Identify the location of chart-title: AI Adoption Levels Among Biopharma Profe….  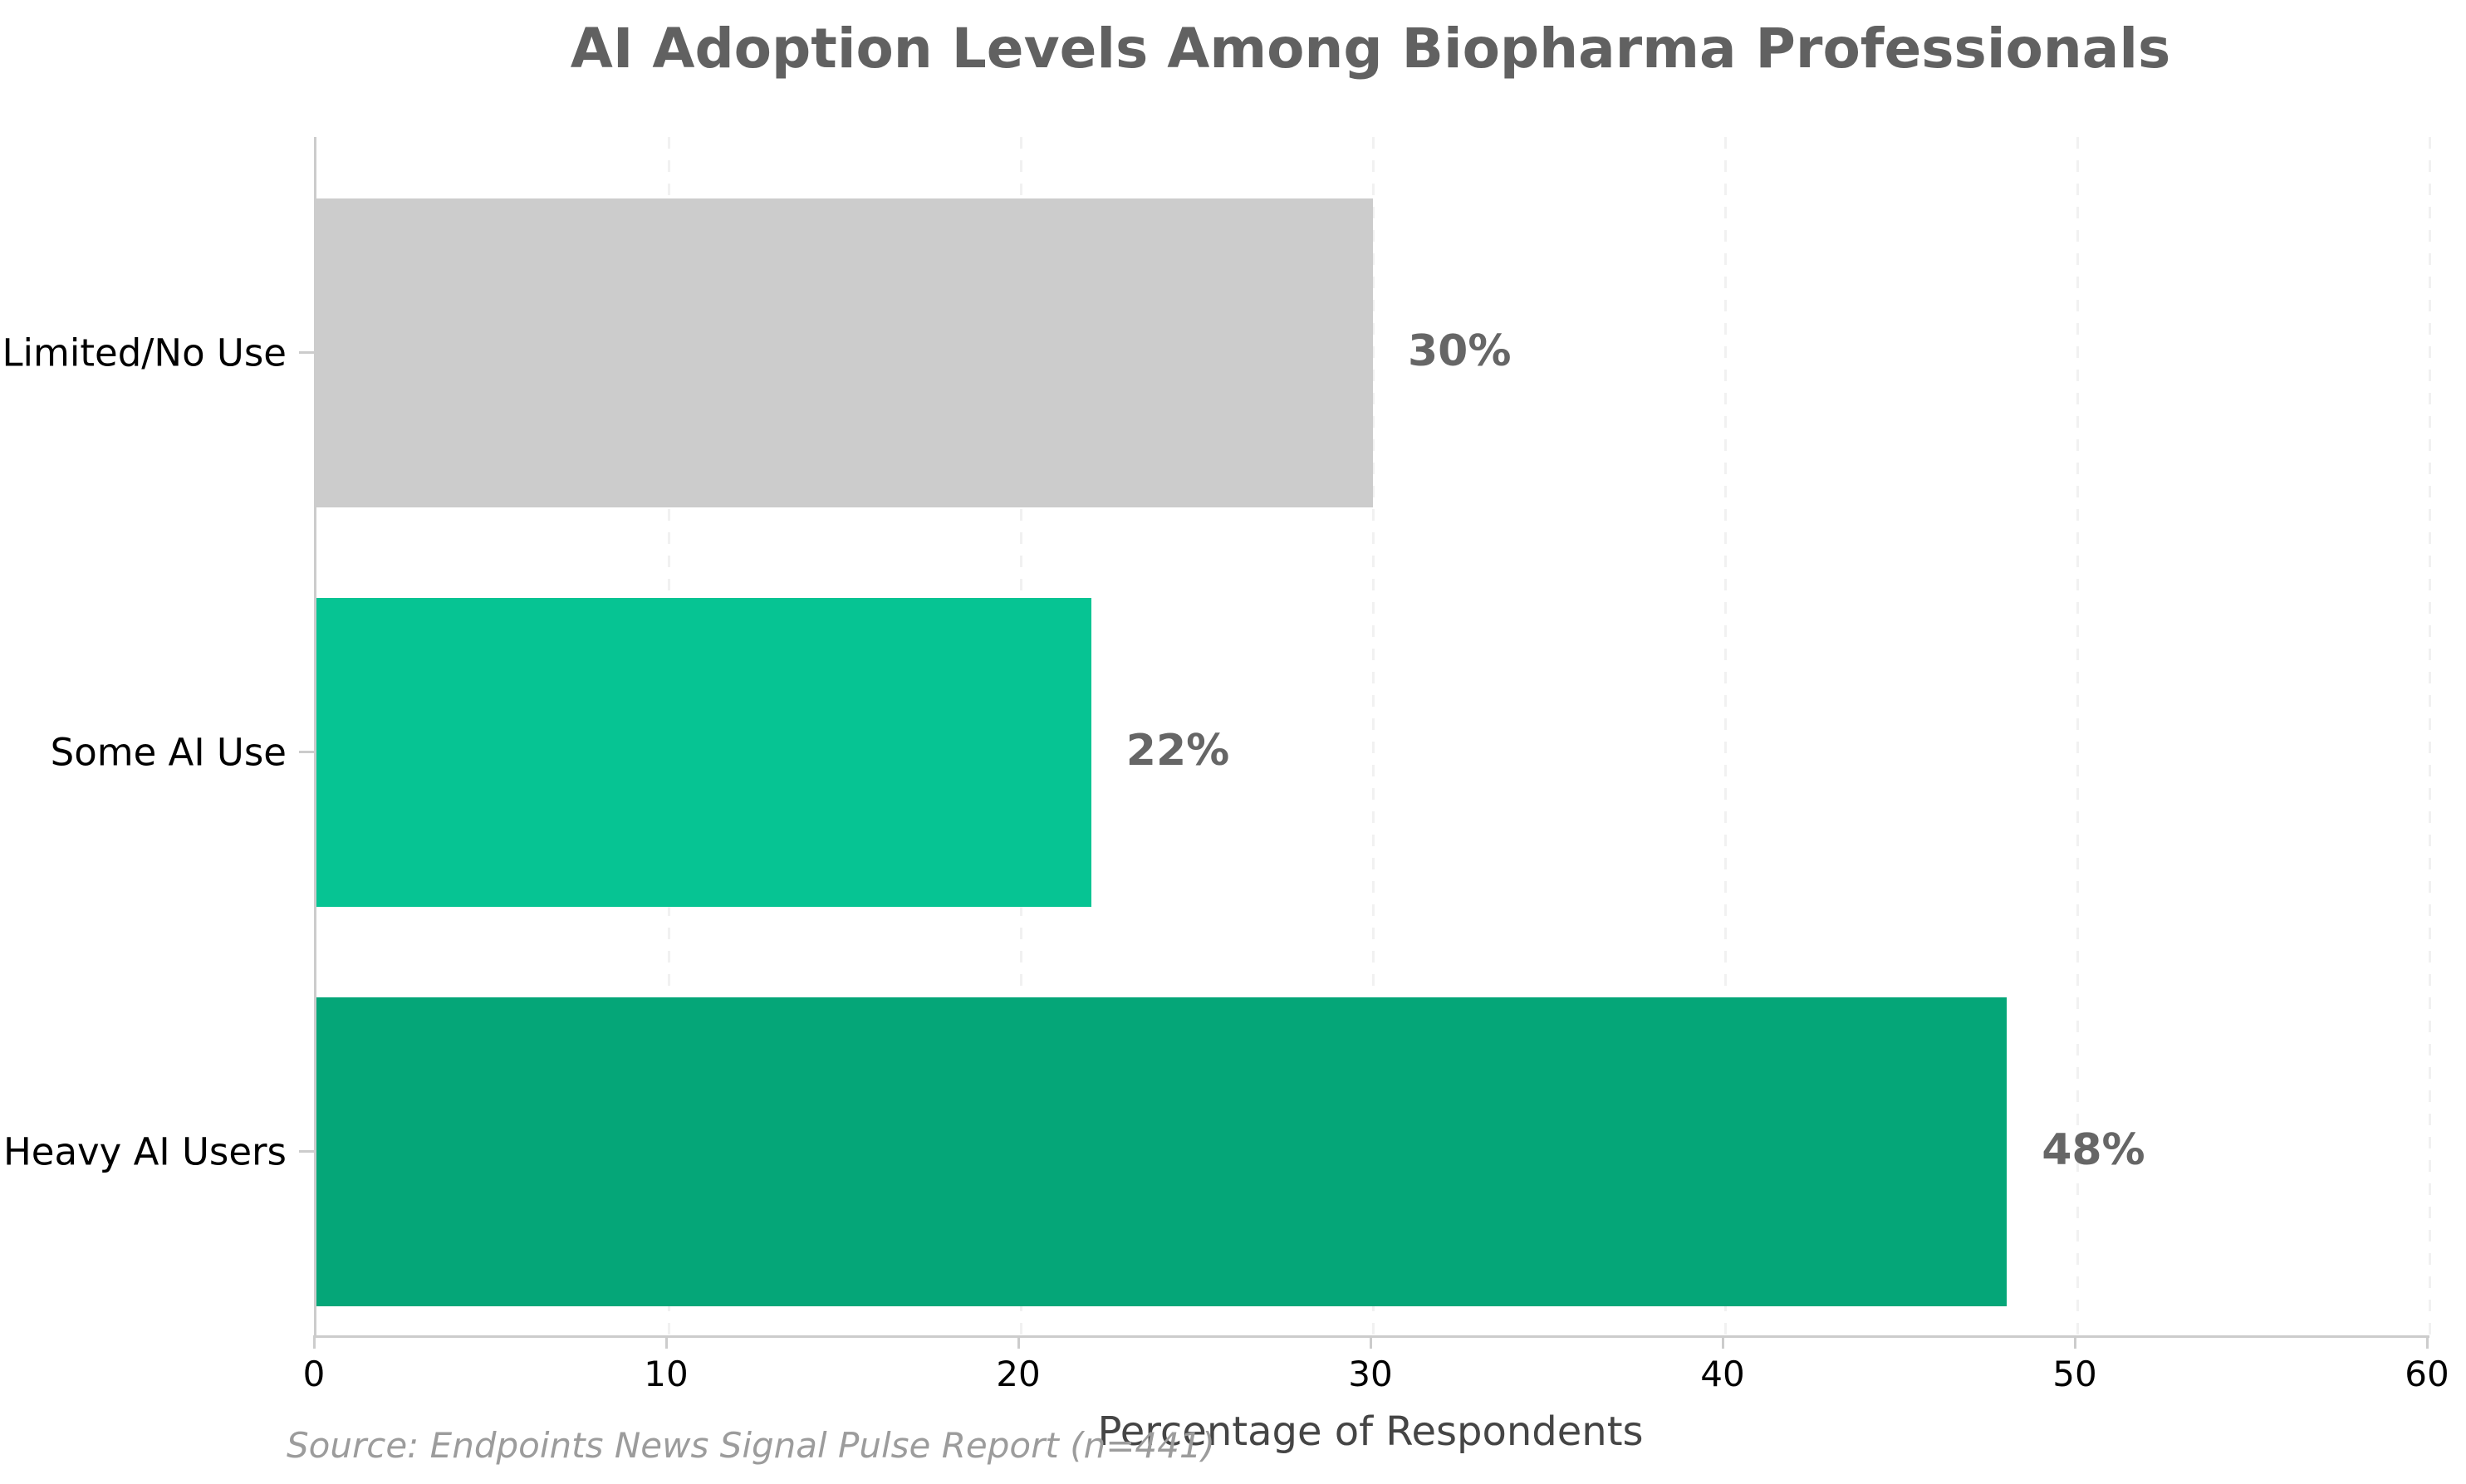
(1370, 49).